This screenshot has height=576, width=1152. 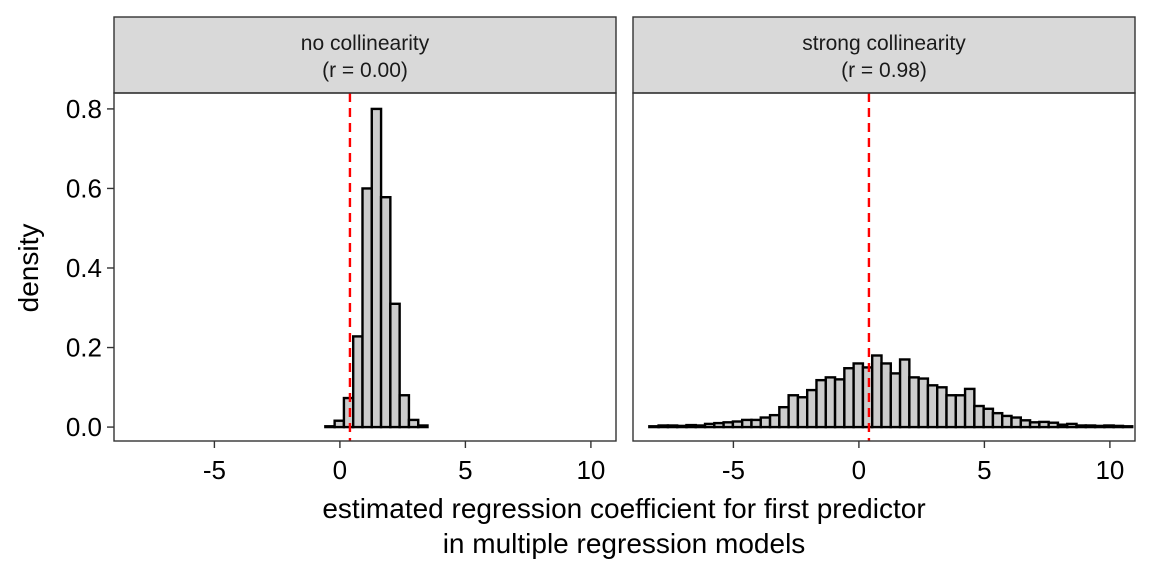 What do you see at coordinates (84, 188) in the screenshot?
I see `y-tick-label: 0.6` at bounding box center [84, 188].